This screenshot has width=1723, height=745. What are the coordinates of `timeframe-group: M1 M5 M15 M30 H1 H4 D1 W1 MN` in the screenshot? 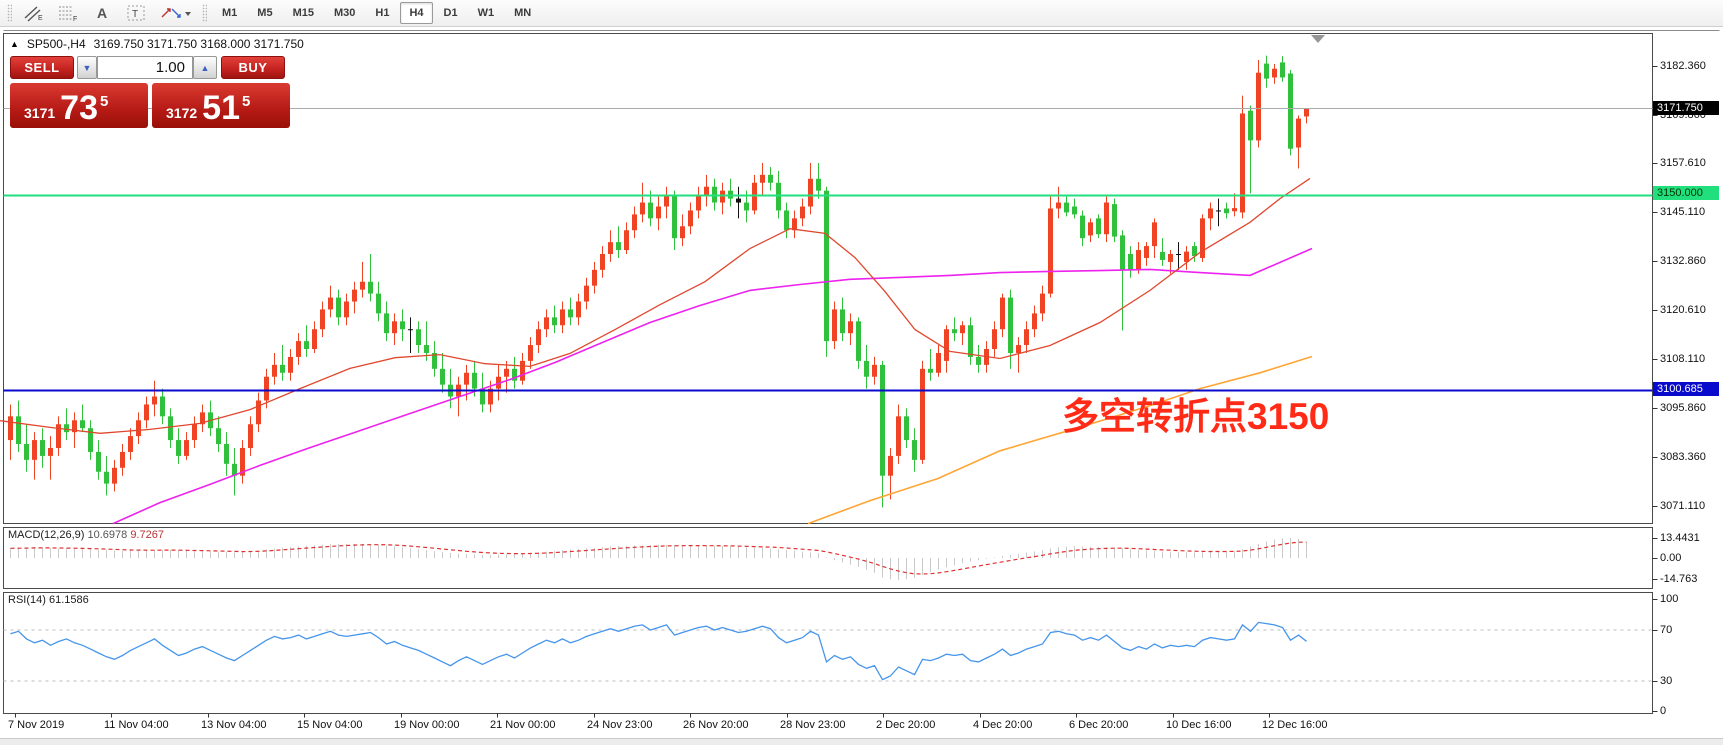 It's located at (376, 13).